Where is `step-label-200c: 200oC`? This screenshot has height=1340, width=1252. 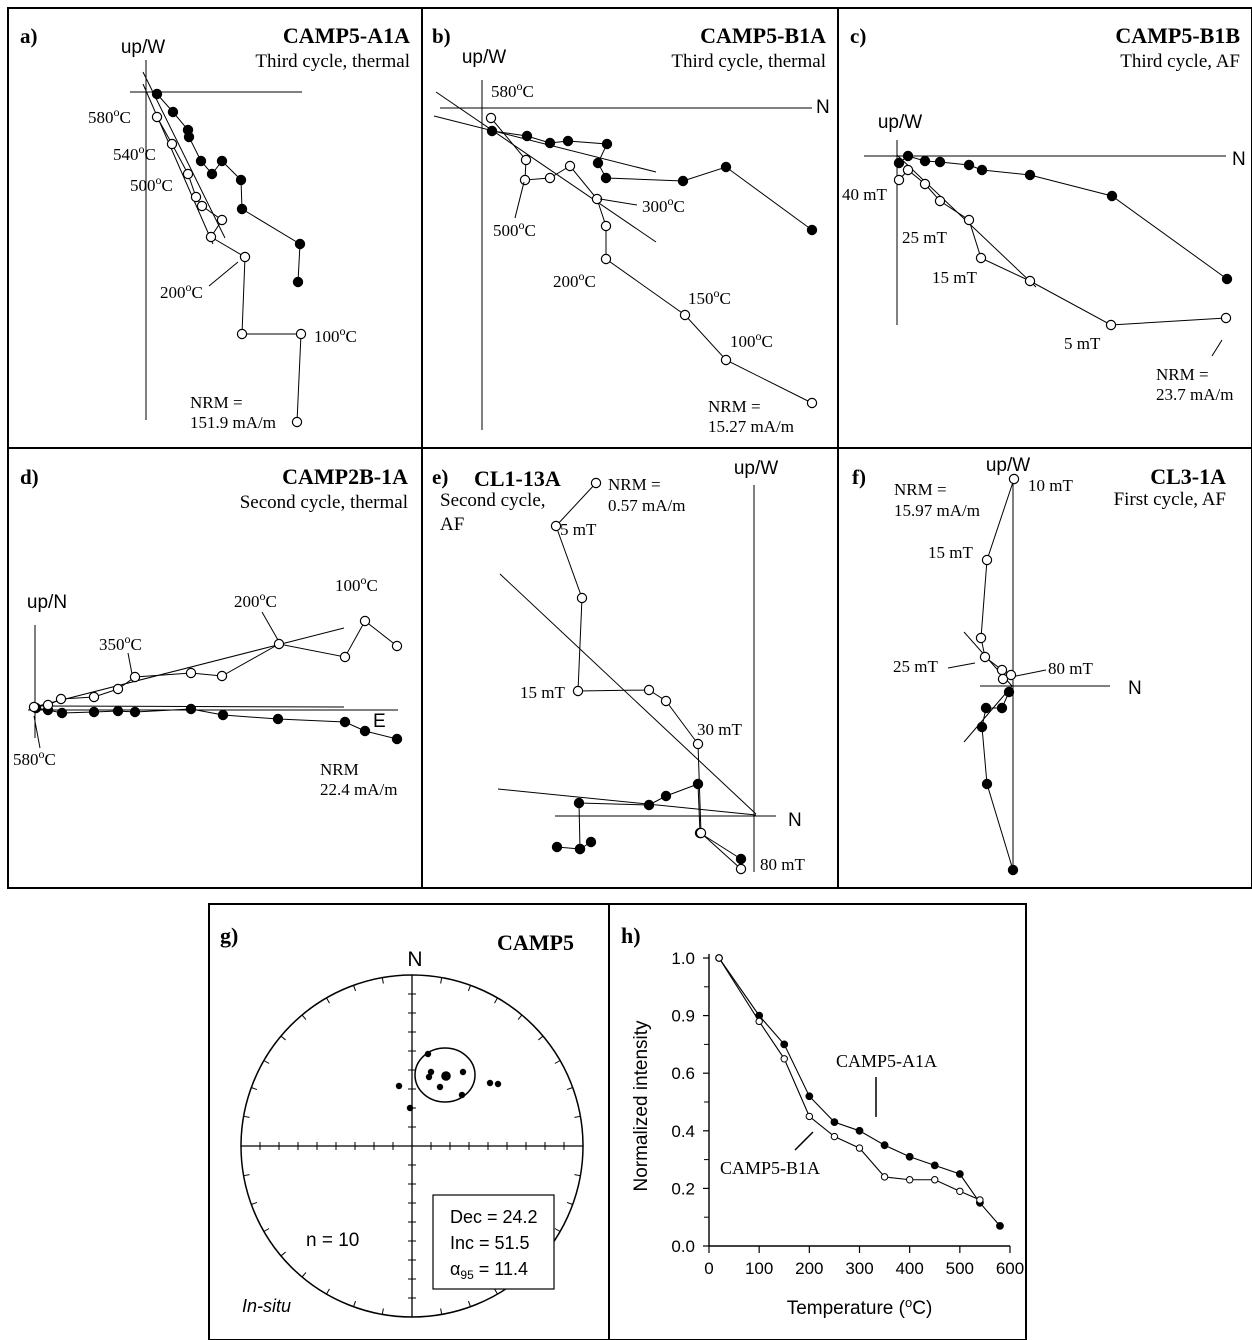
step-label-200c: 200oC is located at coordinates (181, 291).